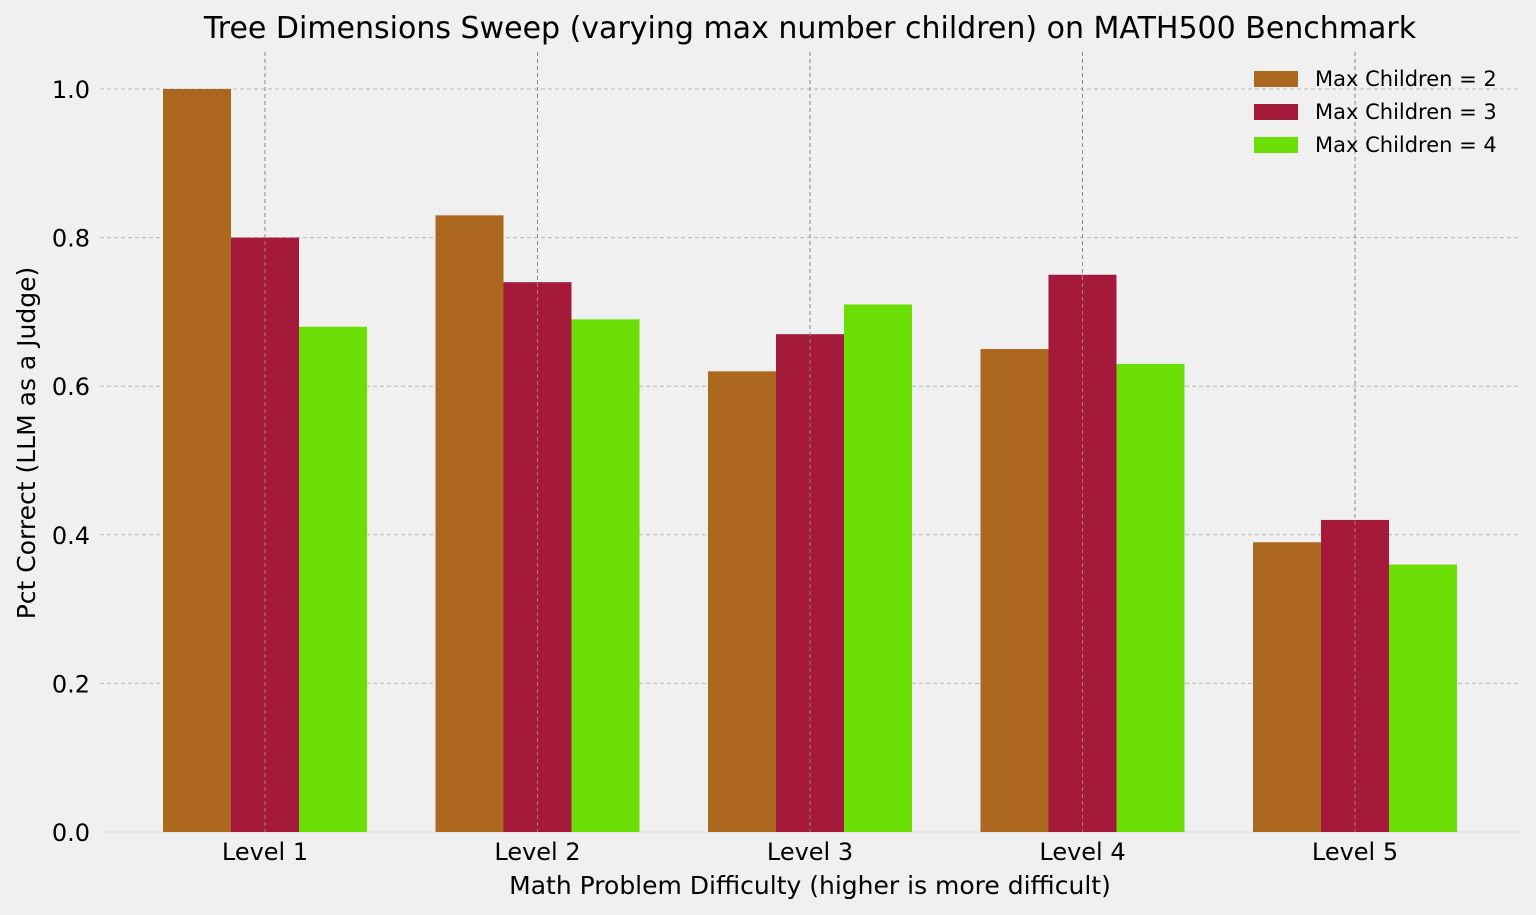  I want to click on y-tick-label: 0.0, so click(71, 833).